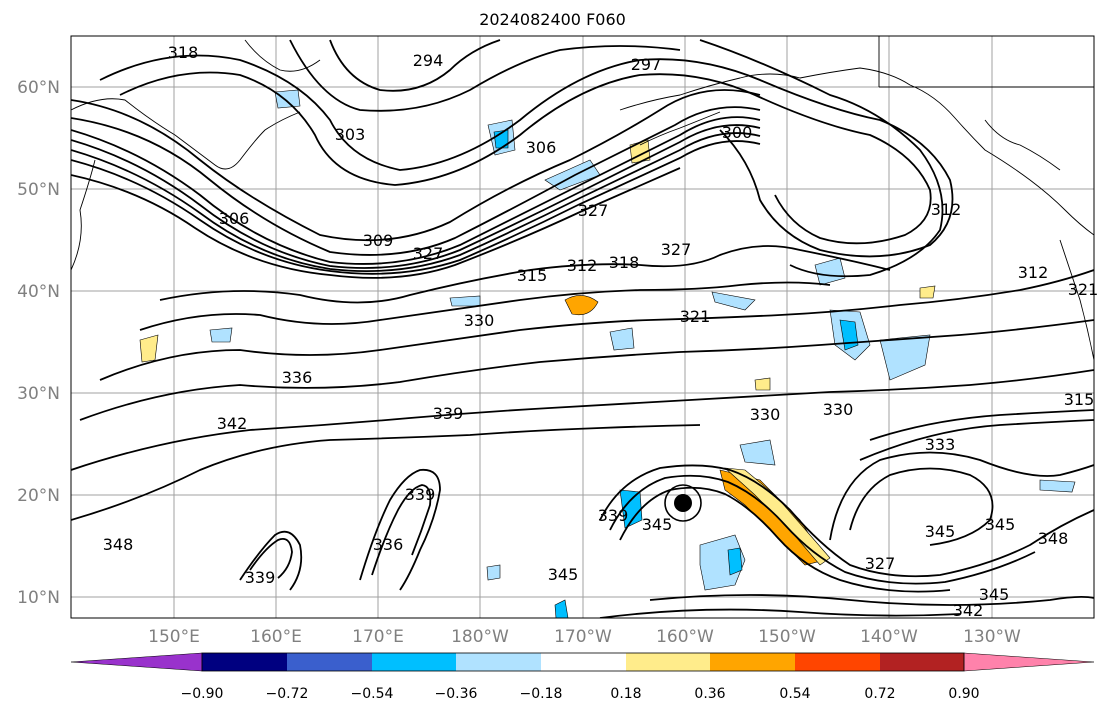 The image size is (1105, 712). Describe the element at coordinates (38, 343) in the screenshot. I see `latitude-labels: 60°N 50°N 40°N 30°N 20°N 10°N` at that location.